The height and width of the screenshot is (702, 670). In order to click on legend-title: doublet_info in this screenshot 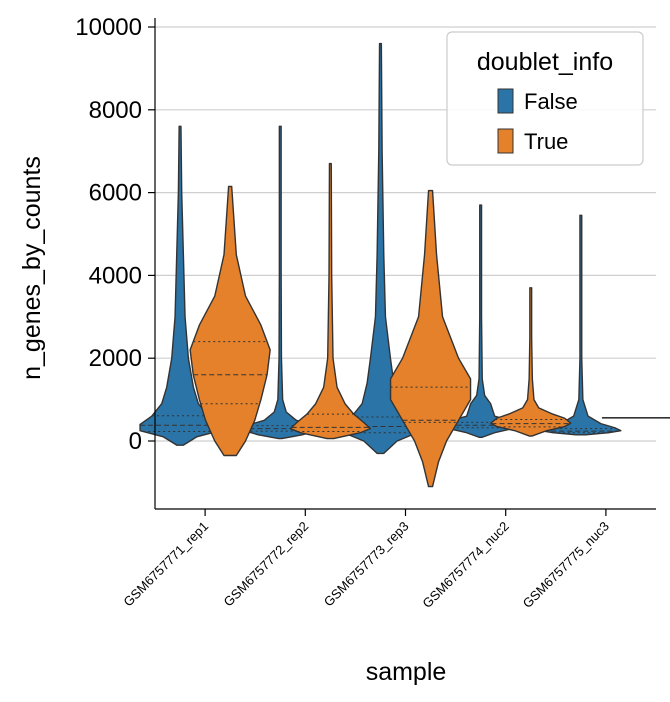, I will do `click(545, 62)`.